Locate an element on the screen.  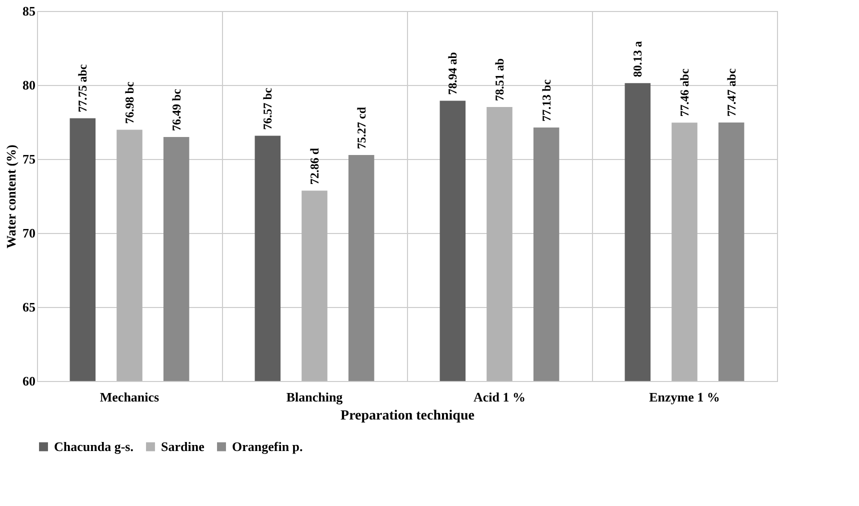
legend-label: Chacunda g-s. is located at coordinates (94, 446).